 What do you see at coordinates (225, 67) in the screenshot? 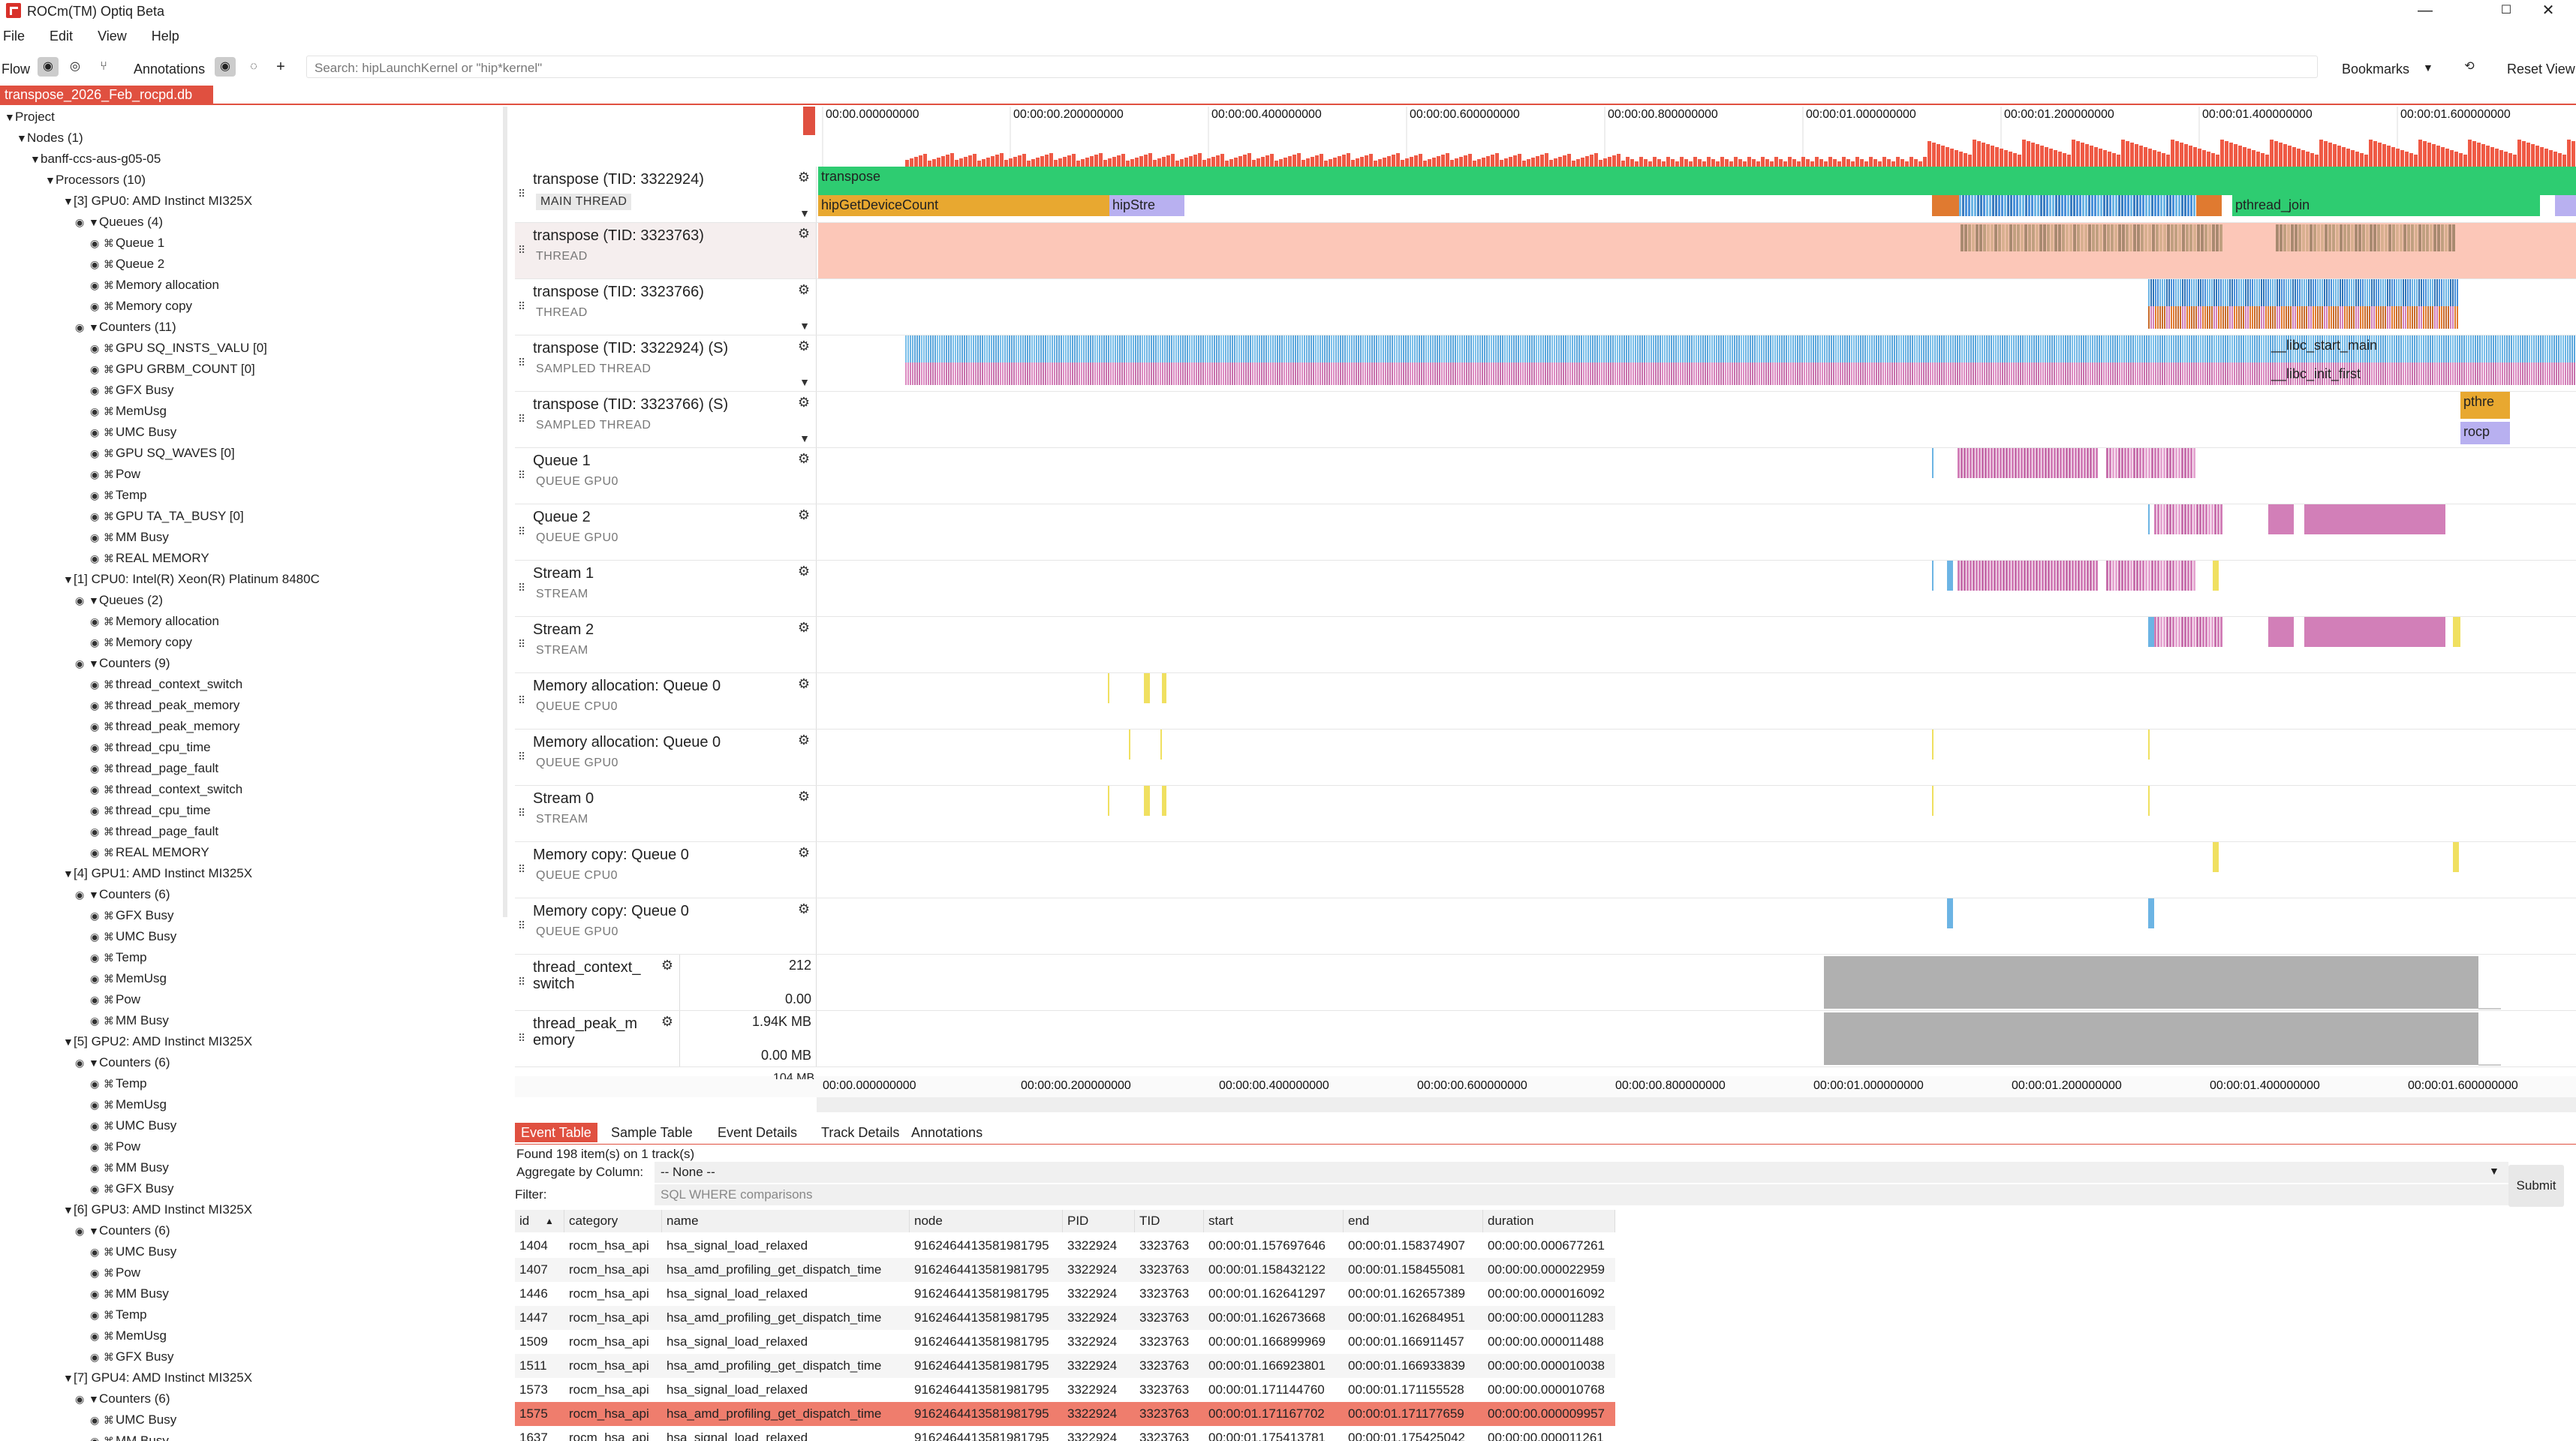
I see `annotations-visible-eye-icon: ◉` at bounding box center [225, 67].